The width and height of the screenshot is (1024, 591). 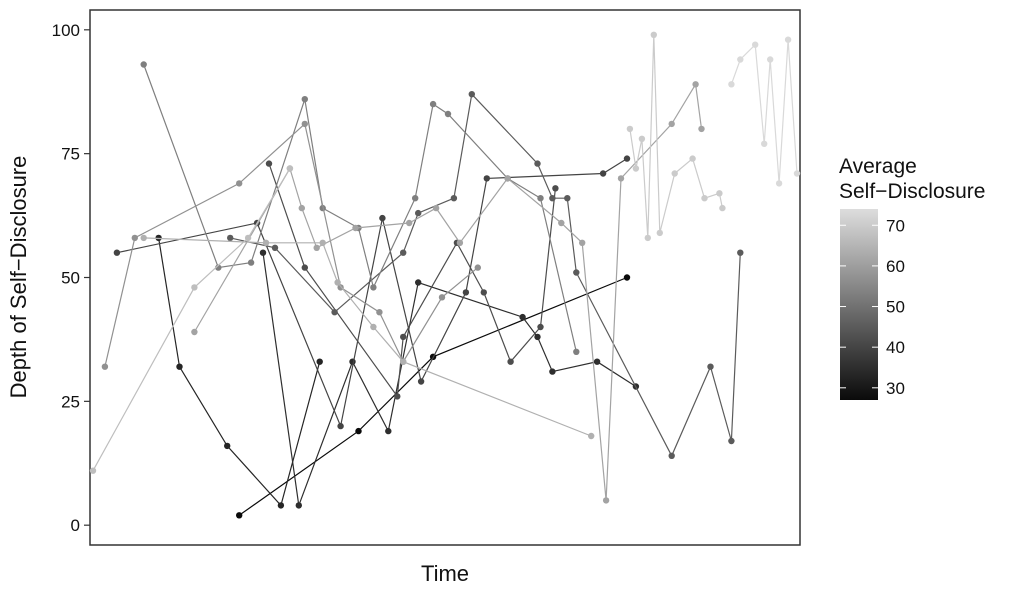 I want to click on y-tick-label: 75, so click(x=70, y=154).